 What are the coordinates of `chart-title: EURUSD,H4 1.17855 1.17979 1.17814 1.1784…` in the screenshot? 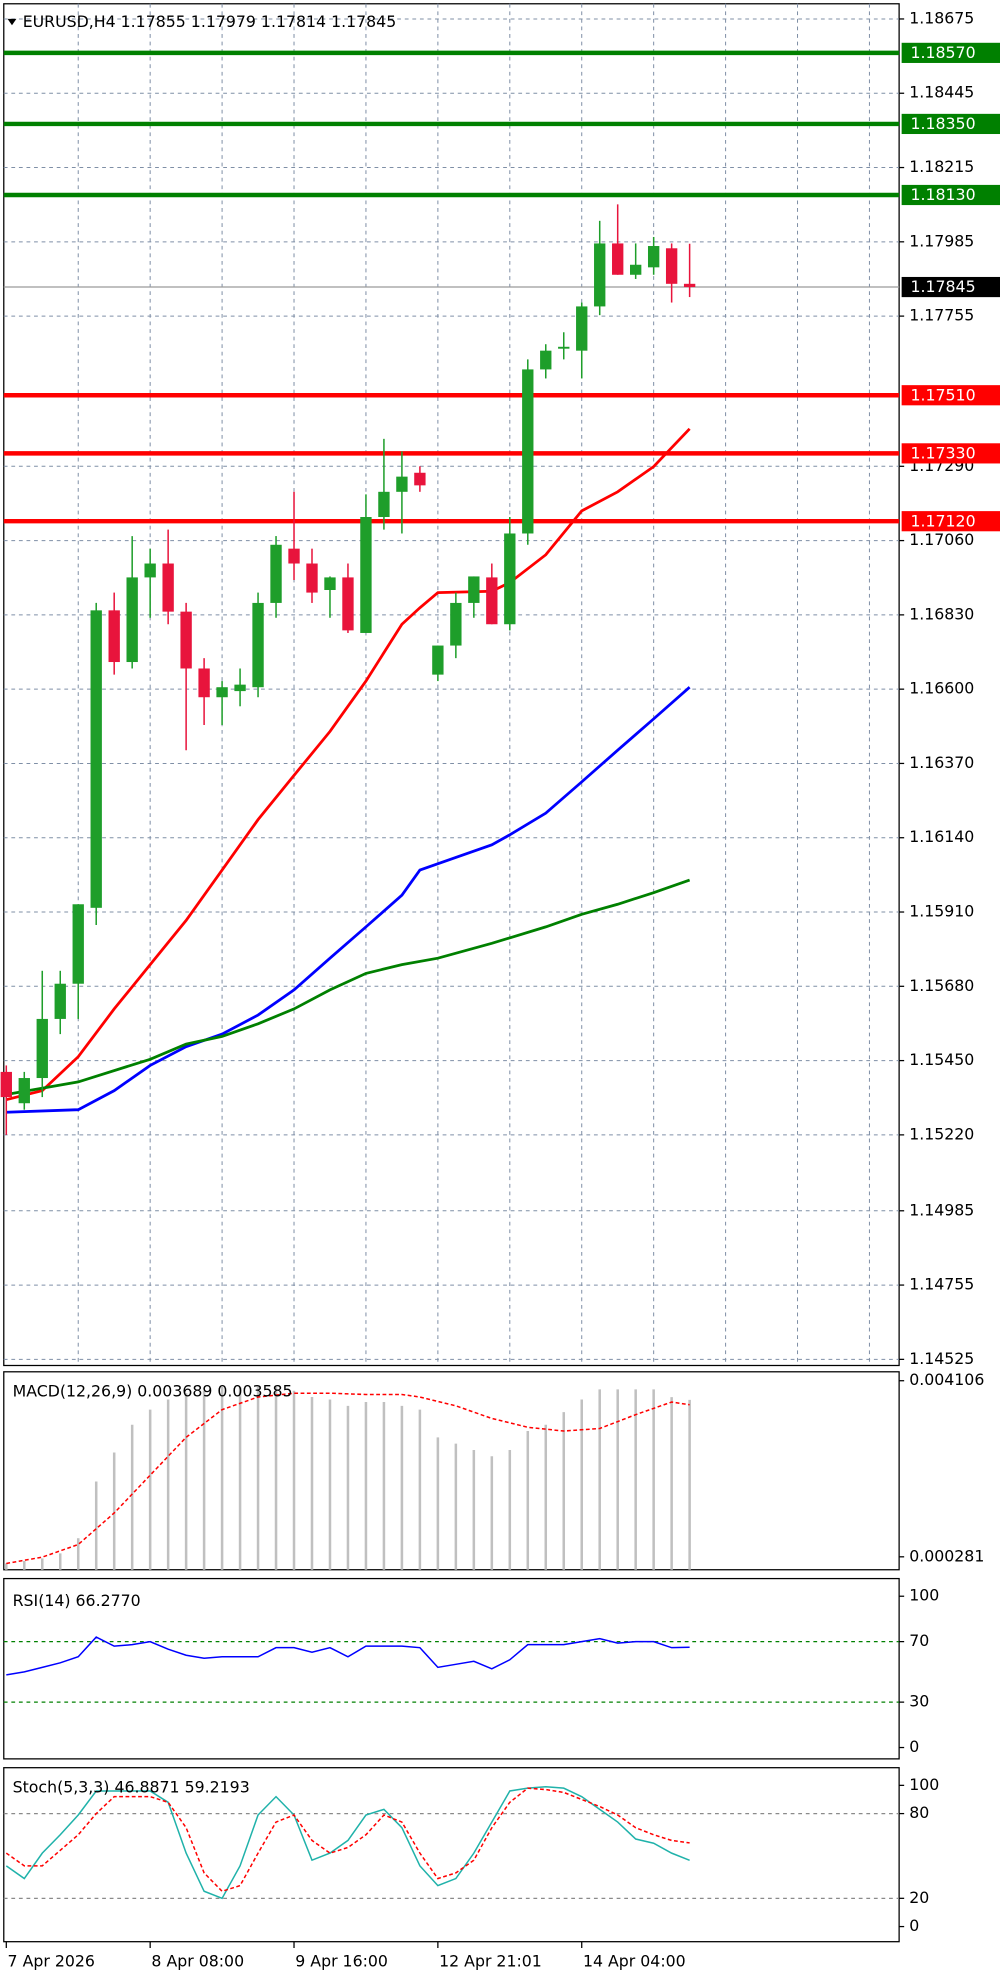 It's located at (210, 21).